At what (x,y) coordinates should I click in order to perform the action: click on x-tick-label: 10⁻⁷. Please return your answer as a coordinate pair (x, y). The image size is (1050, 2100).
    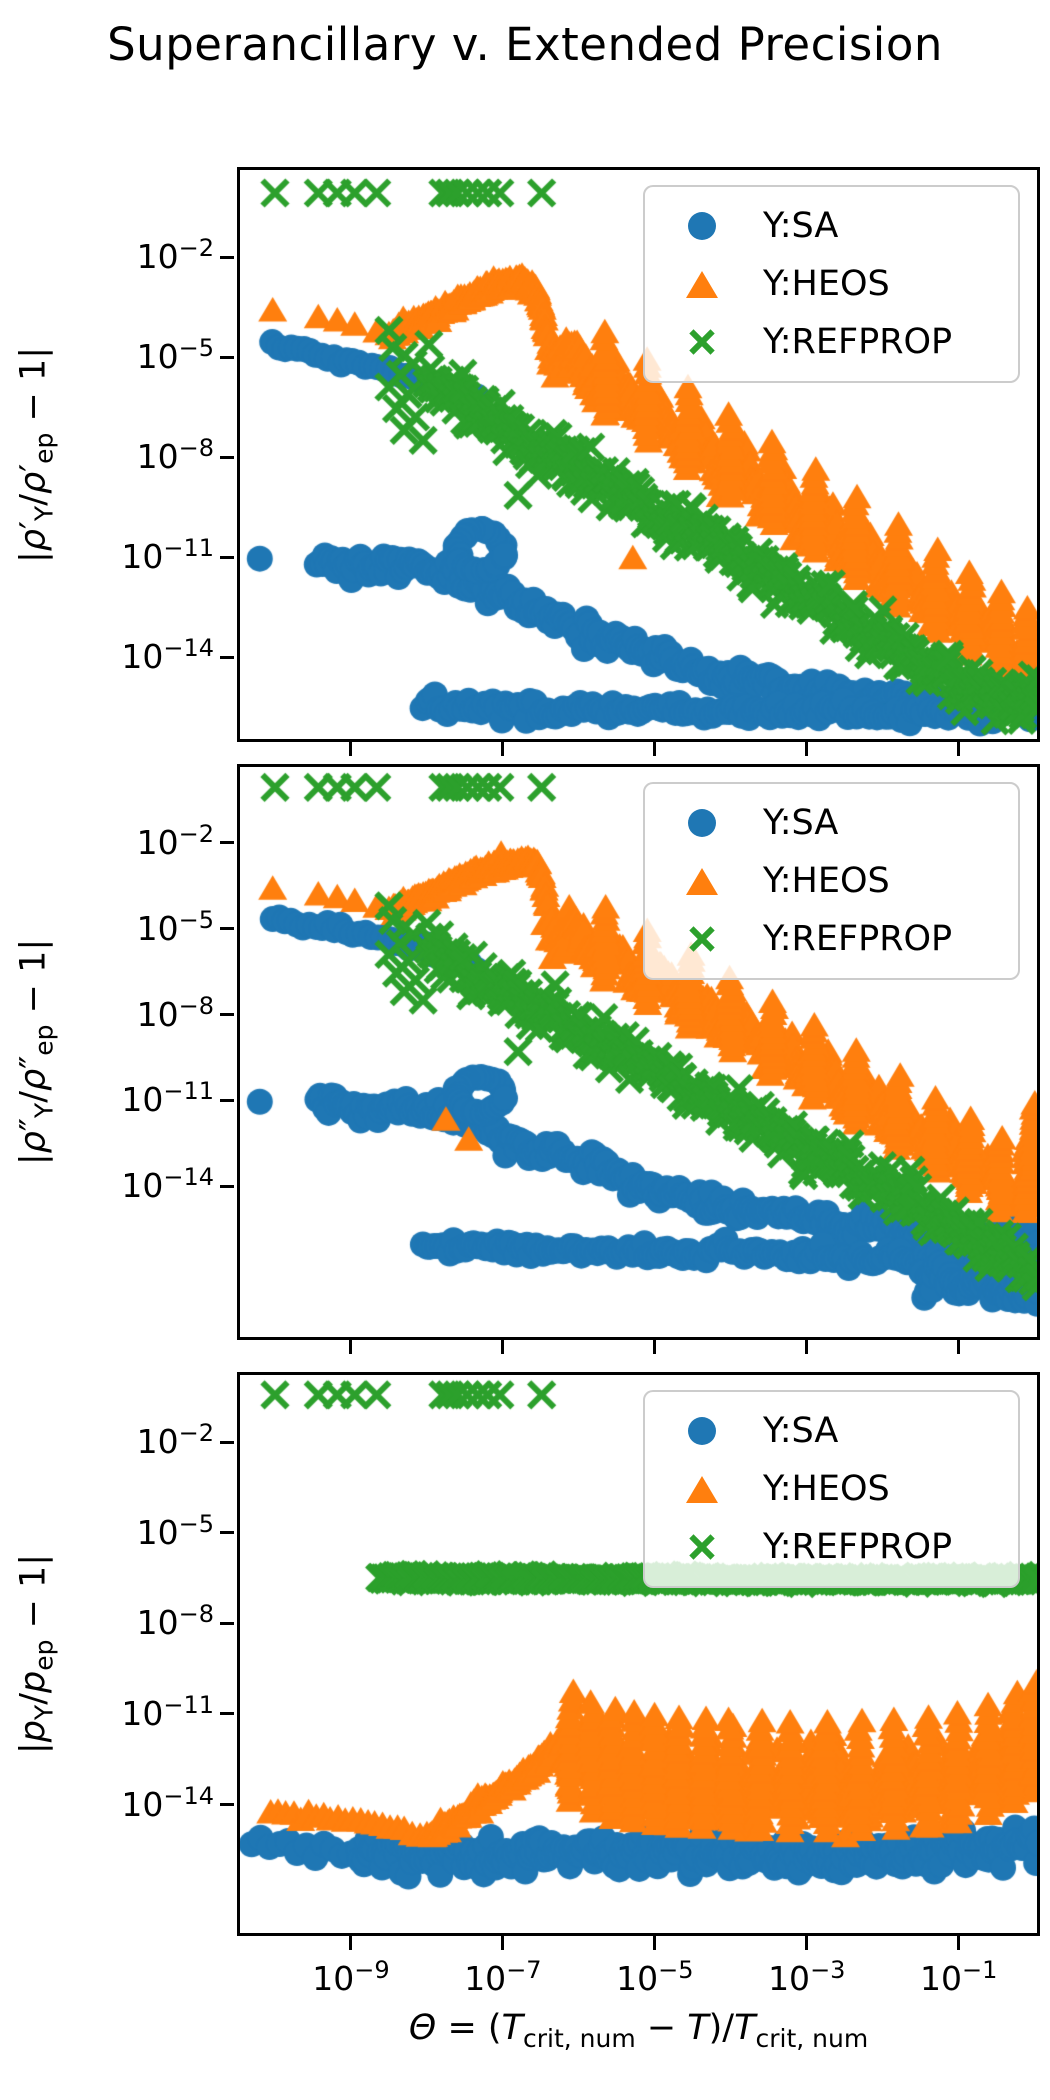
    Looking at the image, I should click on (503, 1977).